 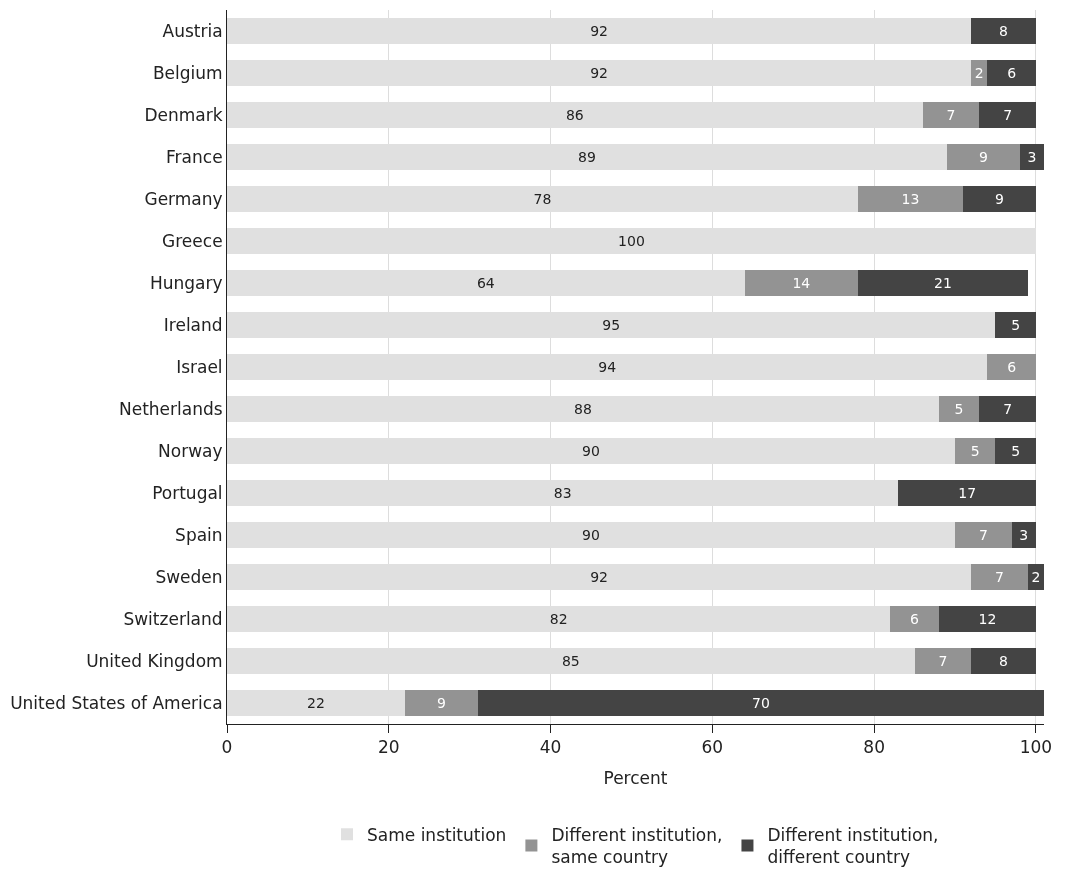 What do you see at coordinates (562, 493) in the screenshot?
I see `data-label: 83` at bounding box center [562, 493].